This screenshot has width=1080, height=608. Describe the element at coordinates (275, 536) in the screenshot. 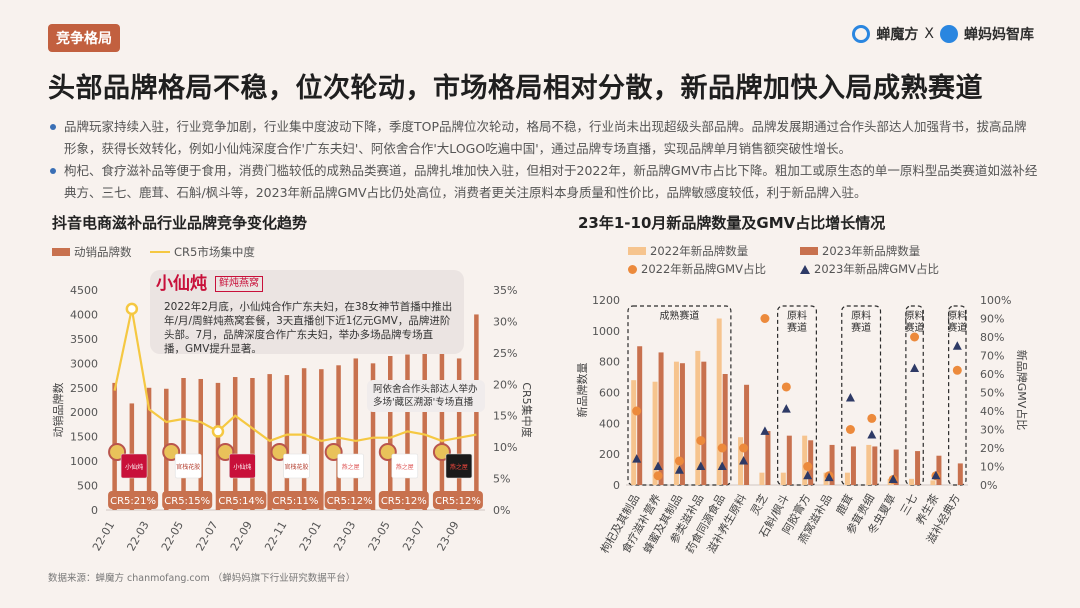

I see `x-tick-label: 22-11` at that location.